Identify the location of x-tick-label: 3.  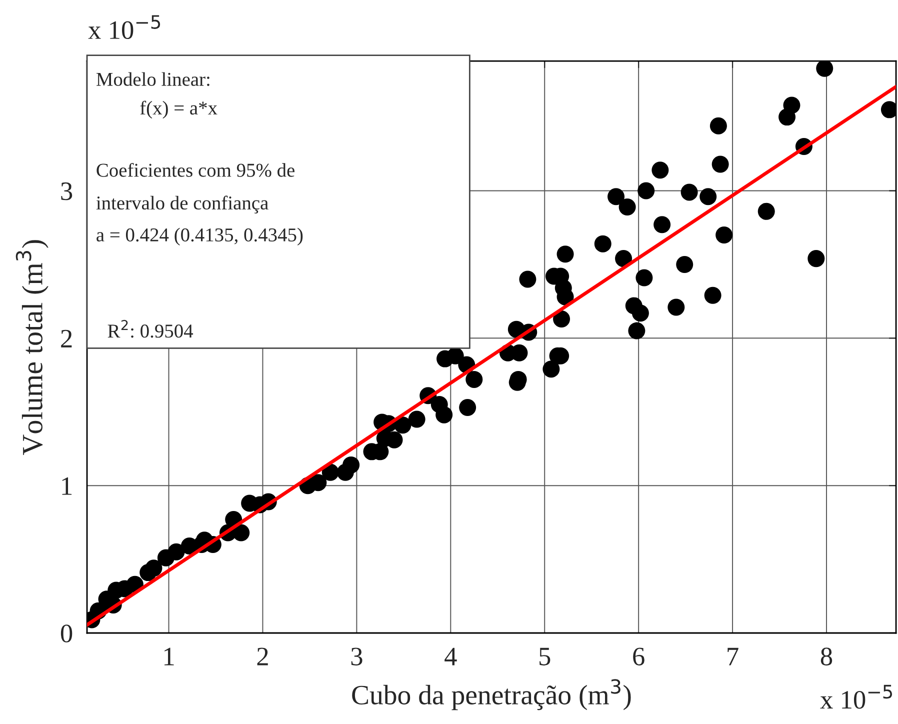
(356, 657).